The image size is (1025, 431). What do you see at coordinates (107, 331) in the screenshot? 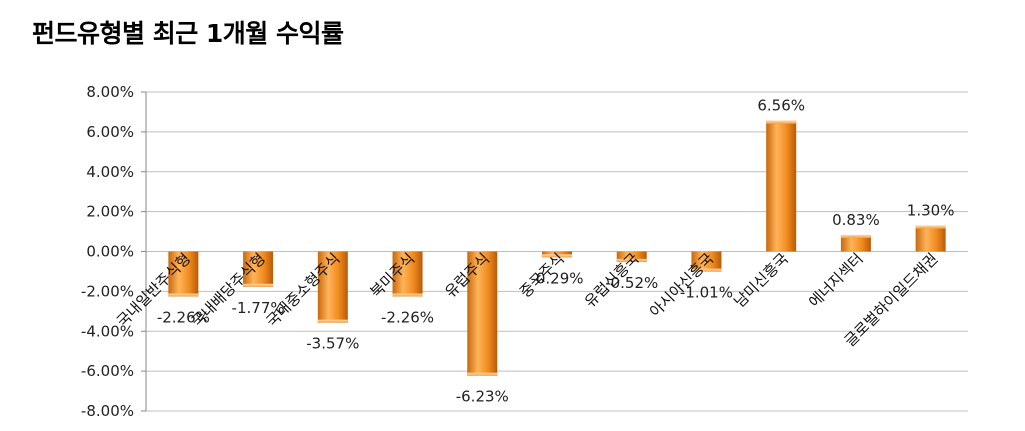
I see `y-tick-label: -4.00%` at bounding box center [107, 331].